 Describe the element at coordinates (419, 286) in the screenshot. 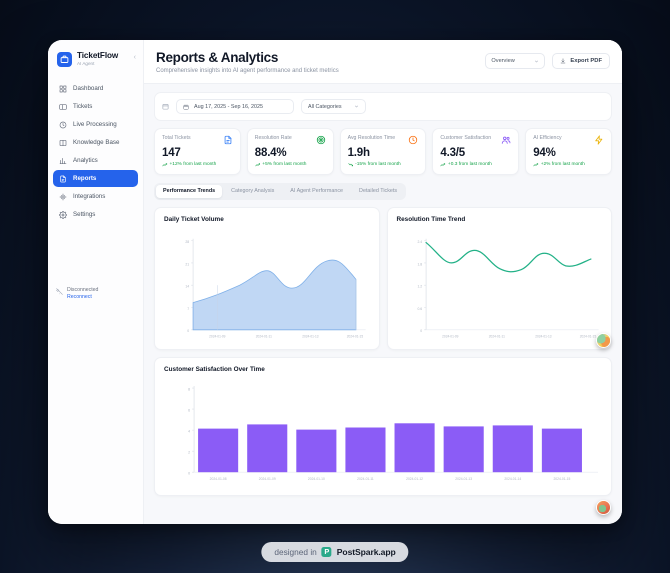

I see `y-tick: 1.2` at that location.